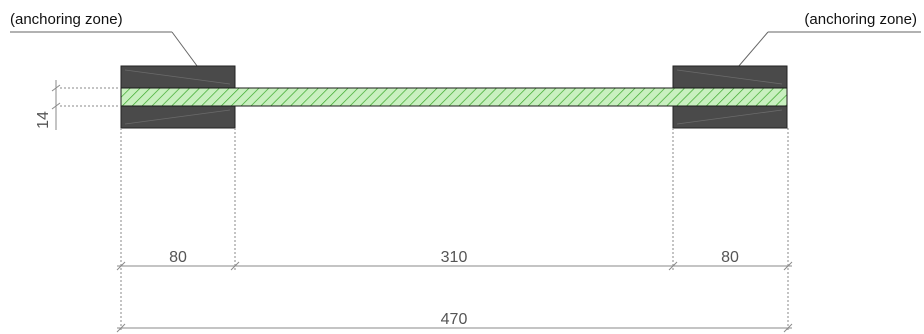 This screenshot has width=924, height=334. What do you see at coordinates (43, 120) in the screenshot?
I see `thickness-label: 14` at bounding box center [43, 120].